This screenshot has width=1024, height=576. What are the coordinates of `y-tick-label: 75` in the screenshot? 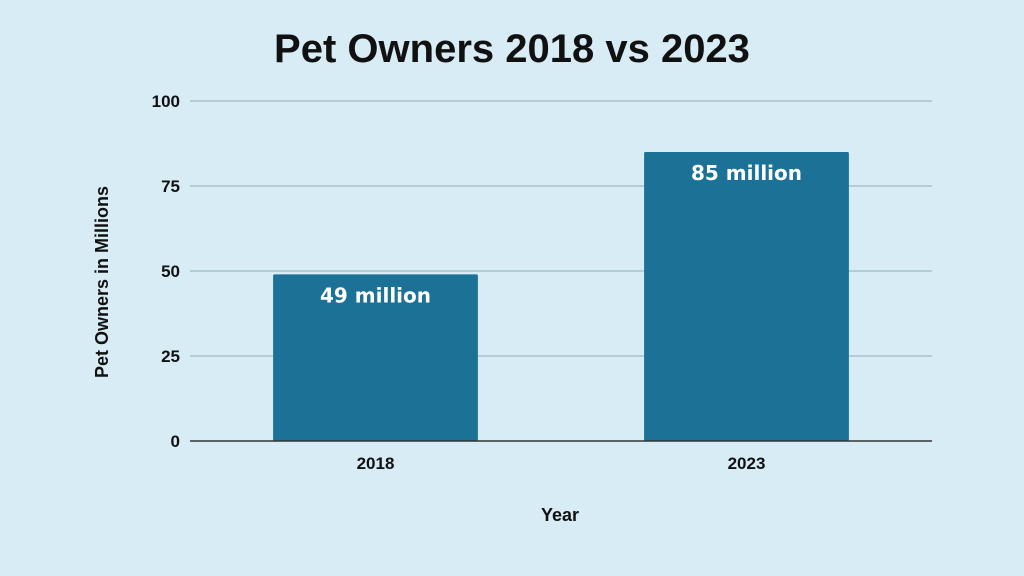 It's located at (170, 186).